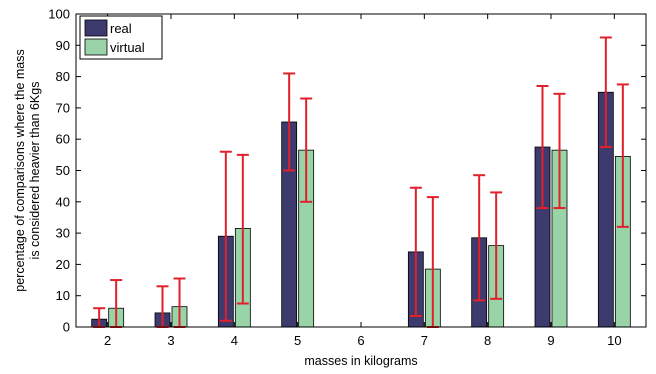 The height and width of the screenshot is (374, 656). Describe the element at coordinates (96, 28) in the screenshot. I see `legend-swatch-real` at that location.